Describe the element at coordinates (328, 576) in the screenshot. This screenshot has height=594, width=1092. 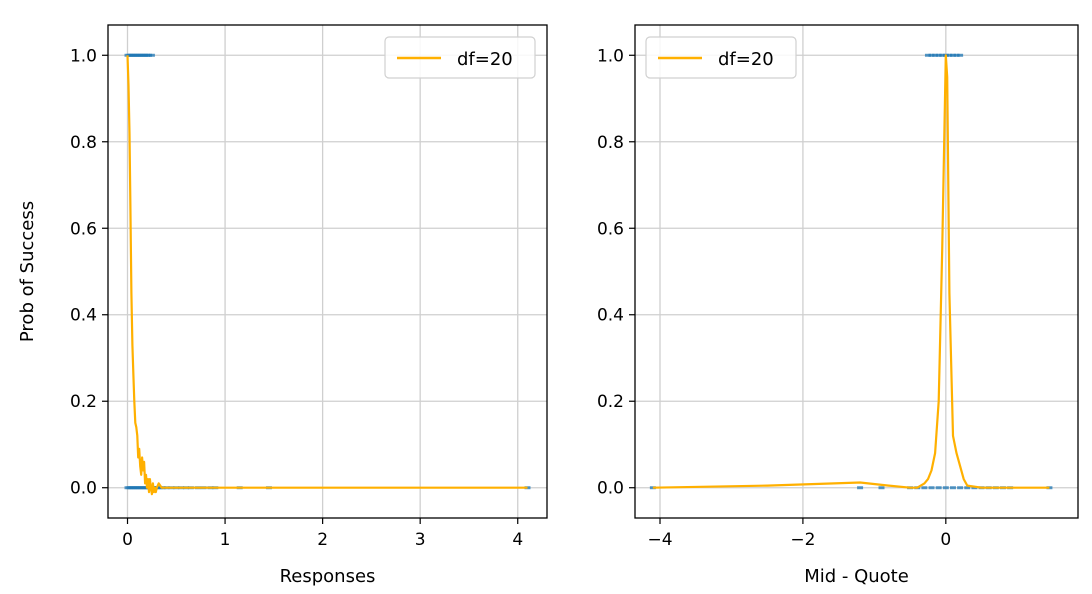
I see `x-axis-label: Responses` at that location.